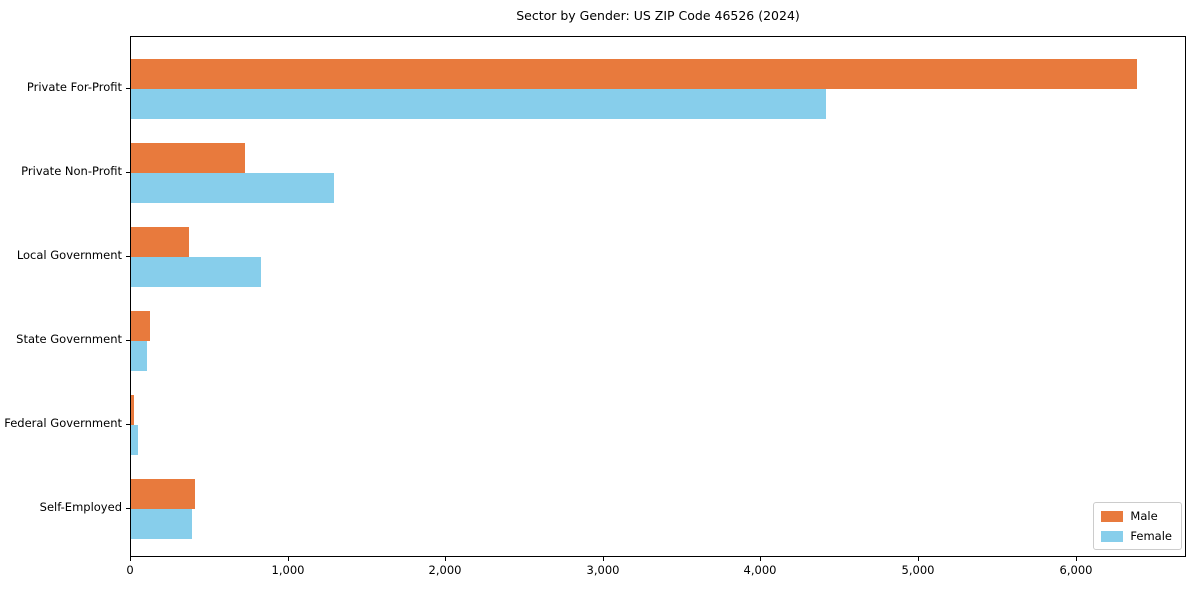  I want to click on bar-male-local-government, so click(160, 242).